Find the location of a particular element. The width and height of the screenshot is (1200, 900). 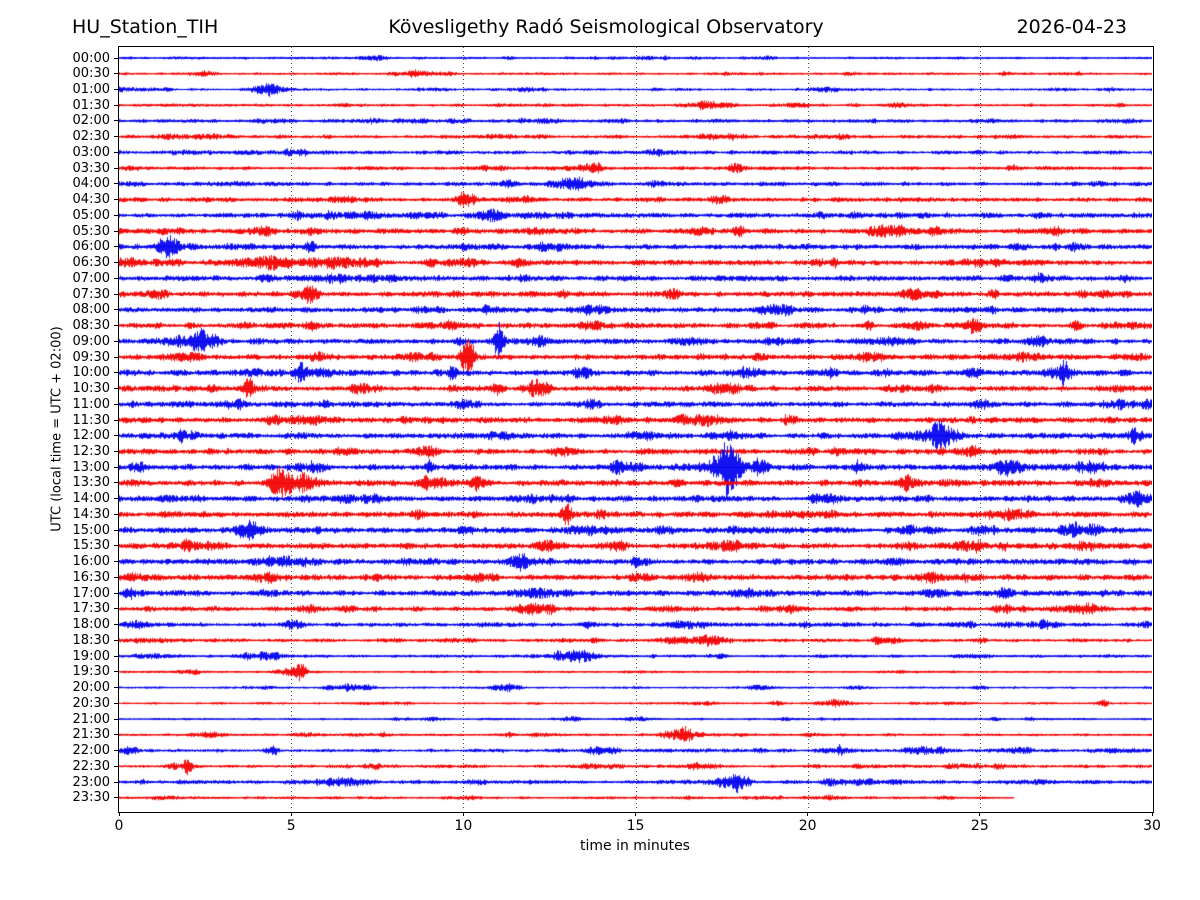

y-tick-label: 09:00 is located at coordinates (91, 341).